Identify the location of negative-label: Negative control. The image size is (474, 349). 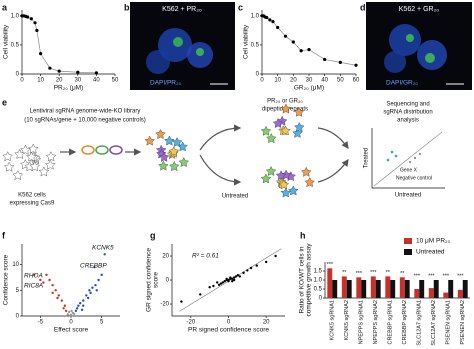
(414, 178).